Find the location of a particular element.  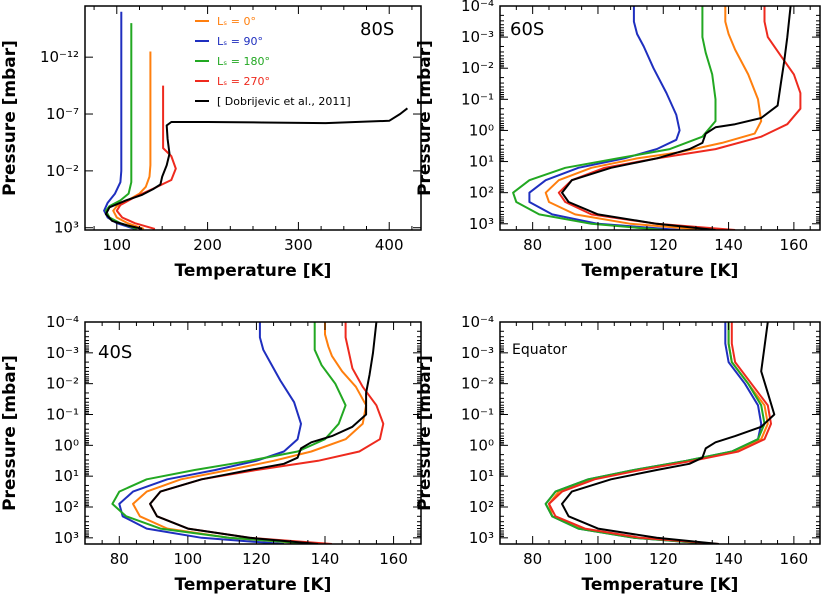

panel-title: 80S is located at coordinates (377, 29).